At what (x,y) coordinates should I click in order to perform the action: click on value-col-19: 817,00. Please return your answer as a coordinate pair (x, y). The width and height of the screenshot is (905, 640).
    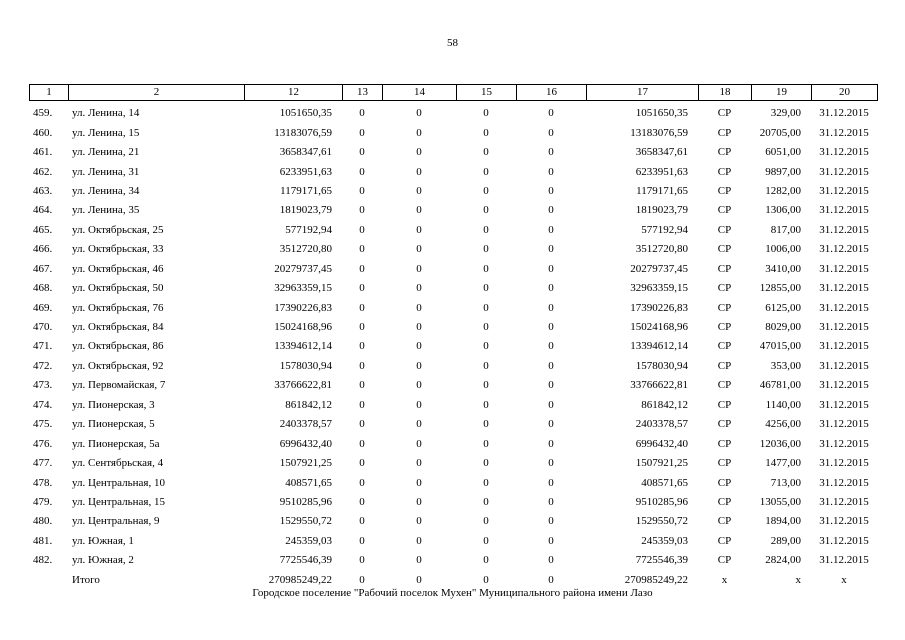
    Looking at the image, I should click on (785, 229).